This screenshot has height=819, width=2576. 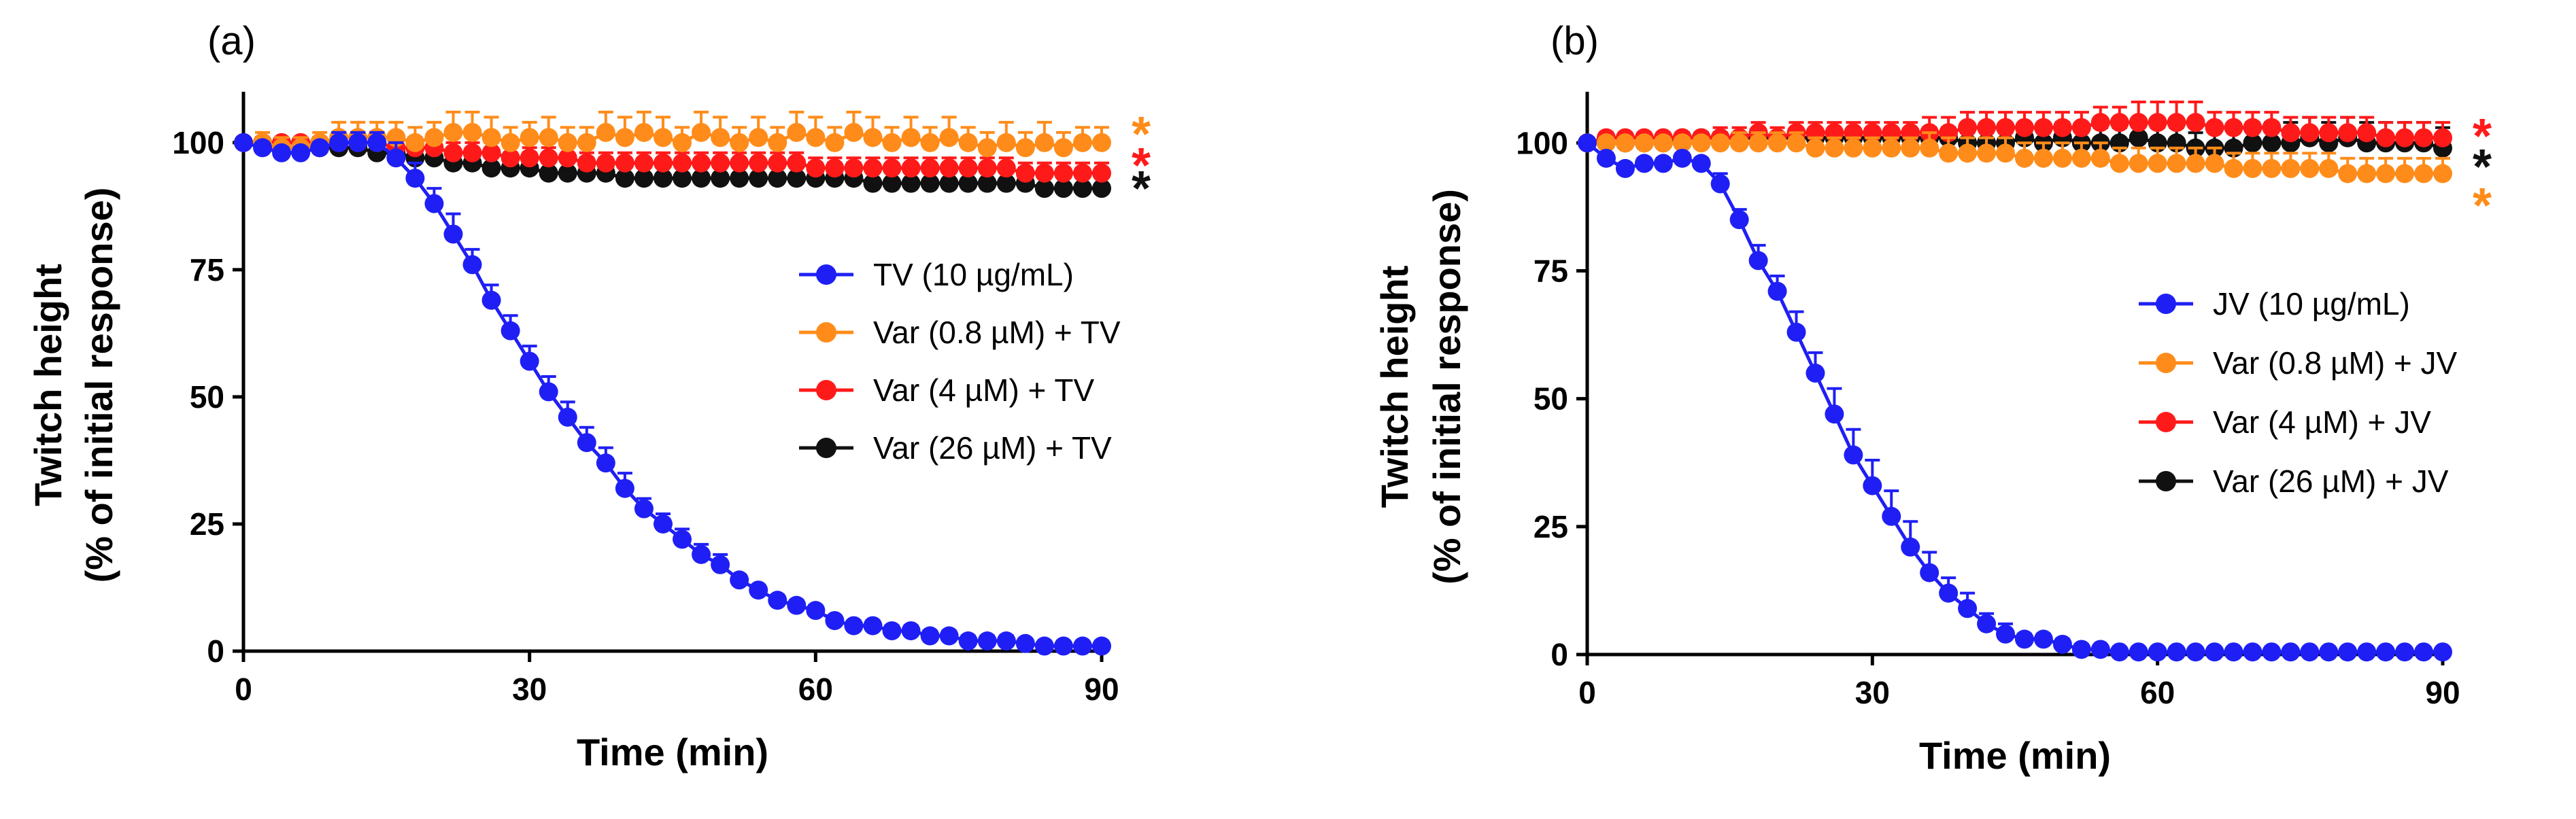 What do you see at coordinates (960, 333) in the screenshot?
I see `legend-entry: Var (0.8 µM) + TV` at bounding box center [960, 333].